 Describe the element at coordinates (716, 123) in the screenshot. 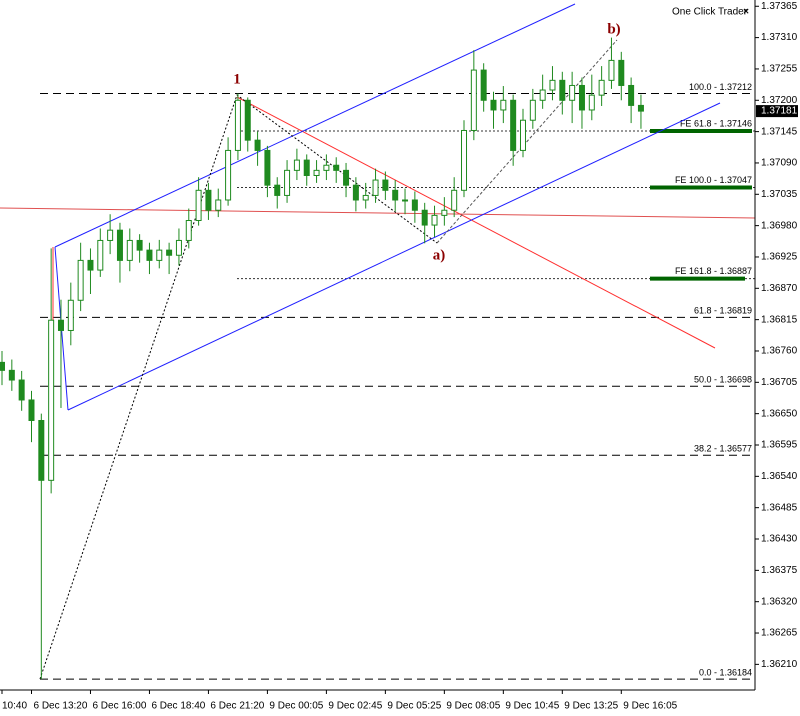

I see `fe-label: FE 61.8 - 1.37146` at that location.